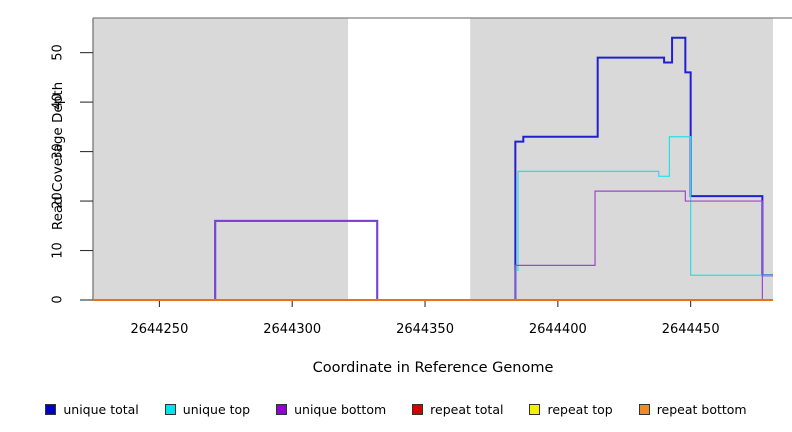  Describe the element at coordinates (580, 409) in the screenshot. I see `legend-label: repeat top` at that location.